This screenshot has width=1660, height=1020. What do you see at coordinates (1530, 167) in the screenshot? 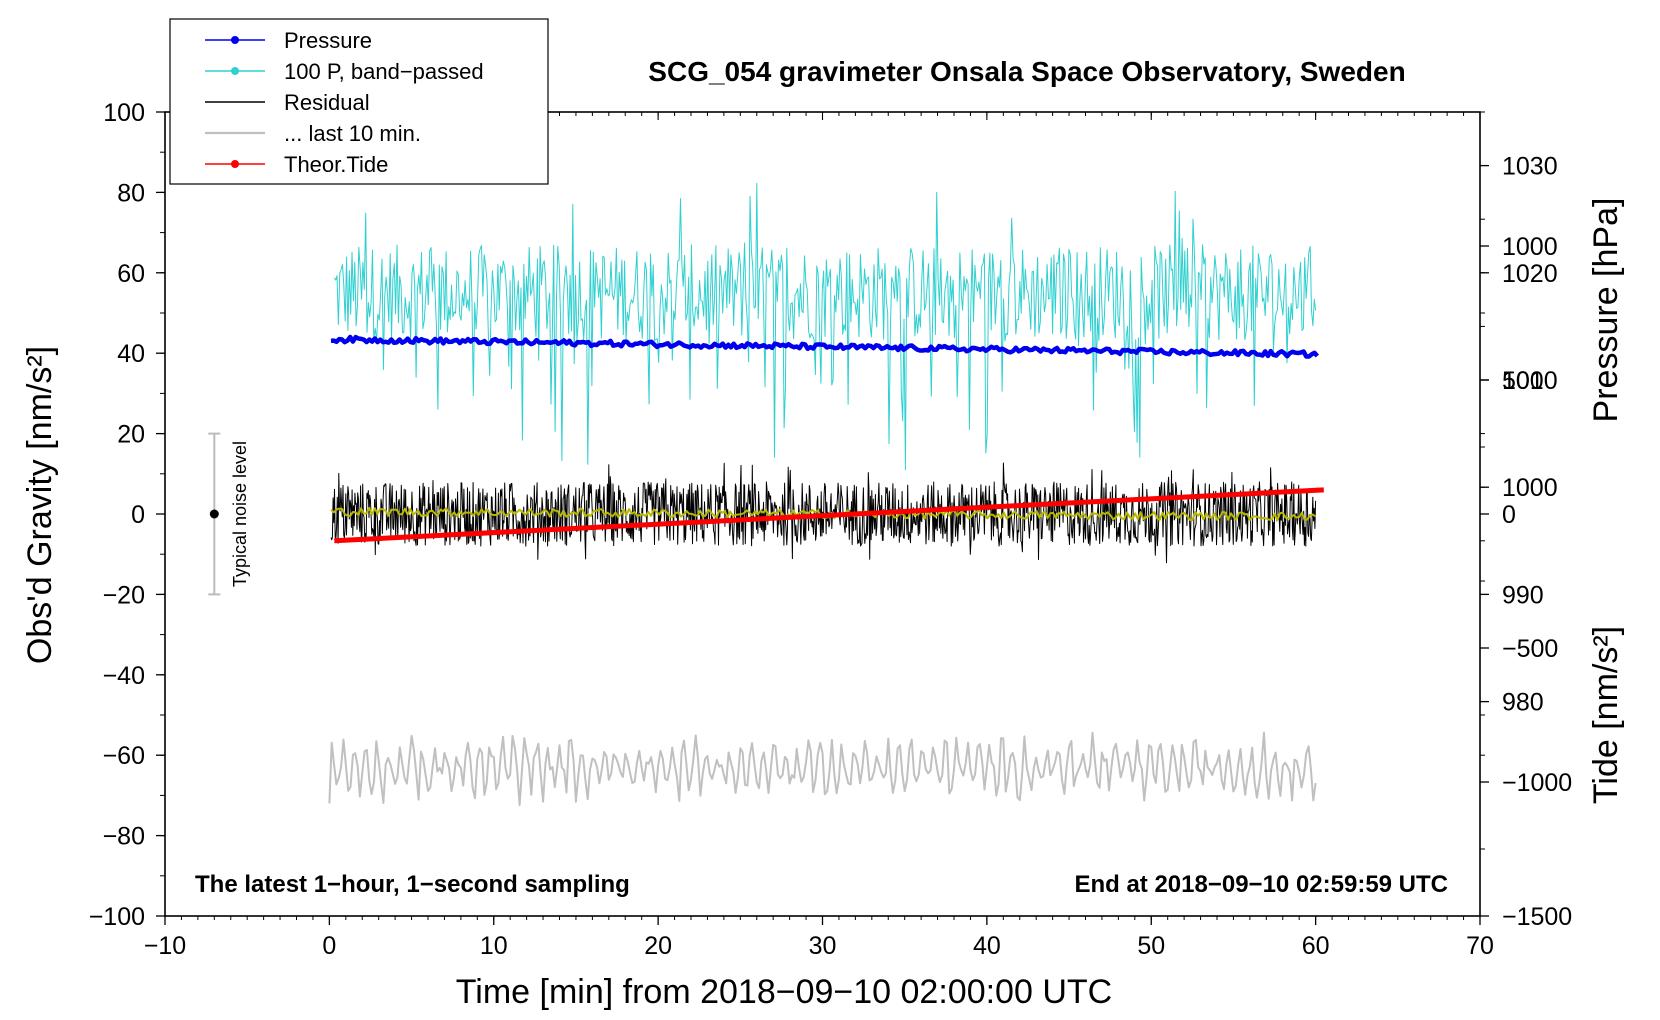
I see `y-pressure-tick-label: 1030` at bounding box center [1530, 167].